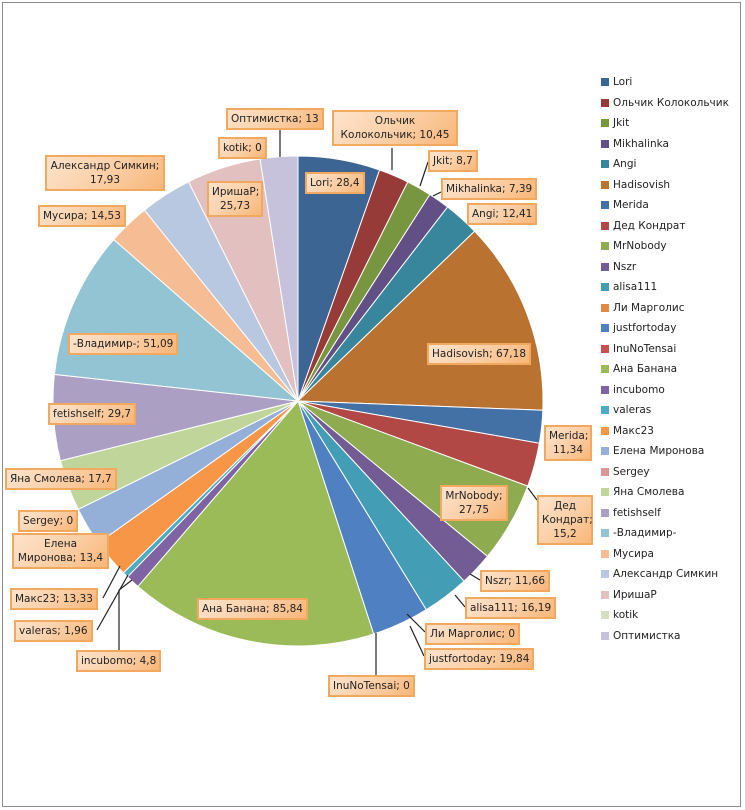 The height and width of the screenshot is (810, 745). Describe the element at coordinates (632, 410) in the screenshot. I see `legend-label: valeras` at that location.